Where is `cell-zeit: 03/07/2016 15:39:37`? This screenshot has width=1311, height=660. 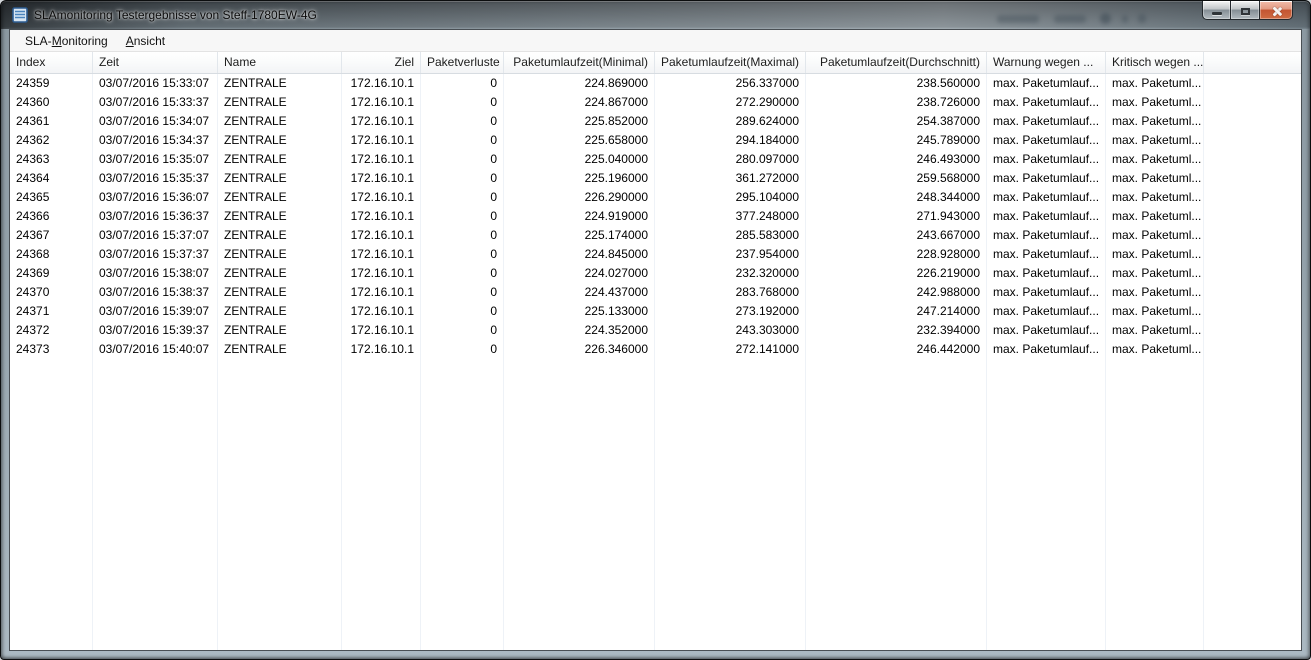
cell-zeit: 03/07/2016 15:39:37 is located at coordinates (155, 330).